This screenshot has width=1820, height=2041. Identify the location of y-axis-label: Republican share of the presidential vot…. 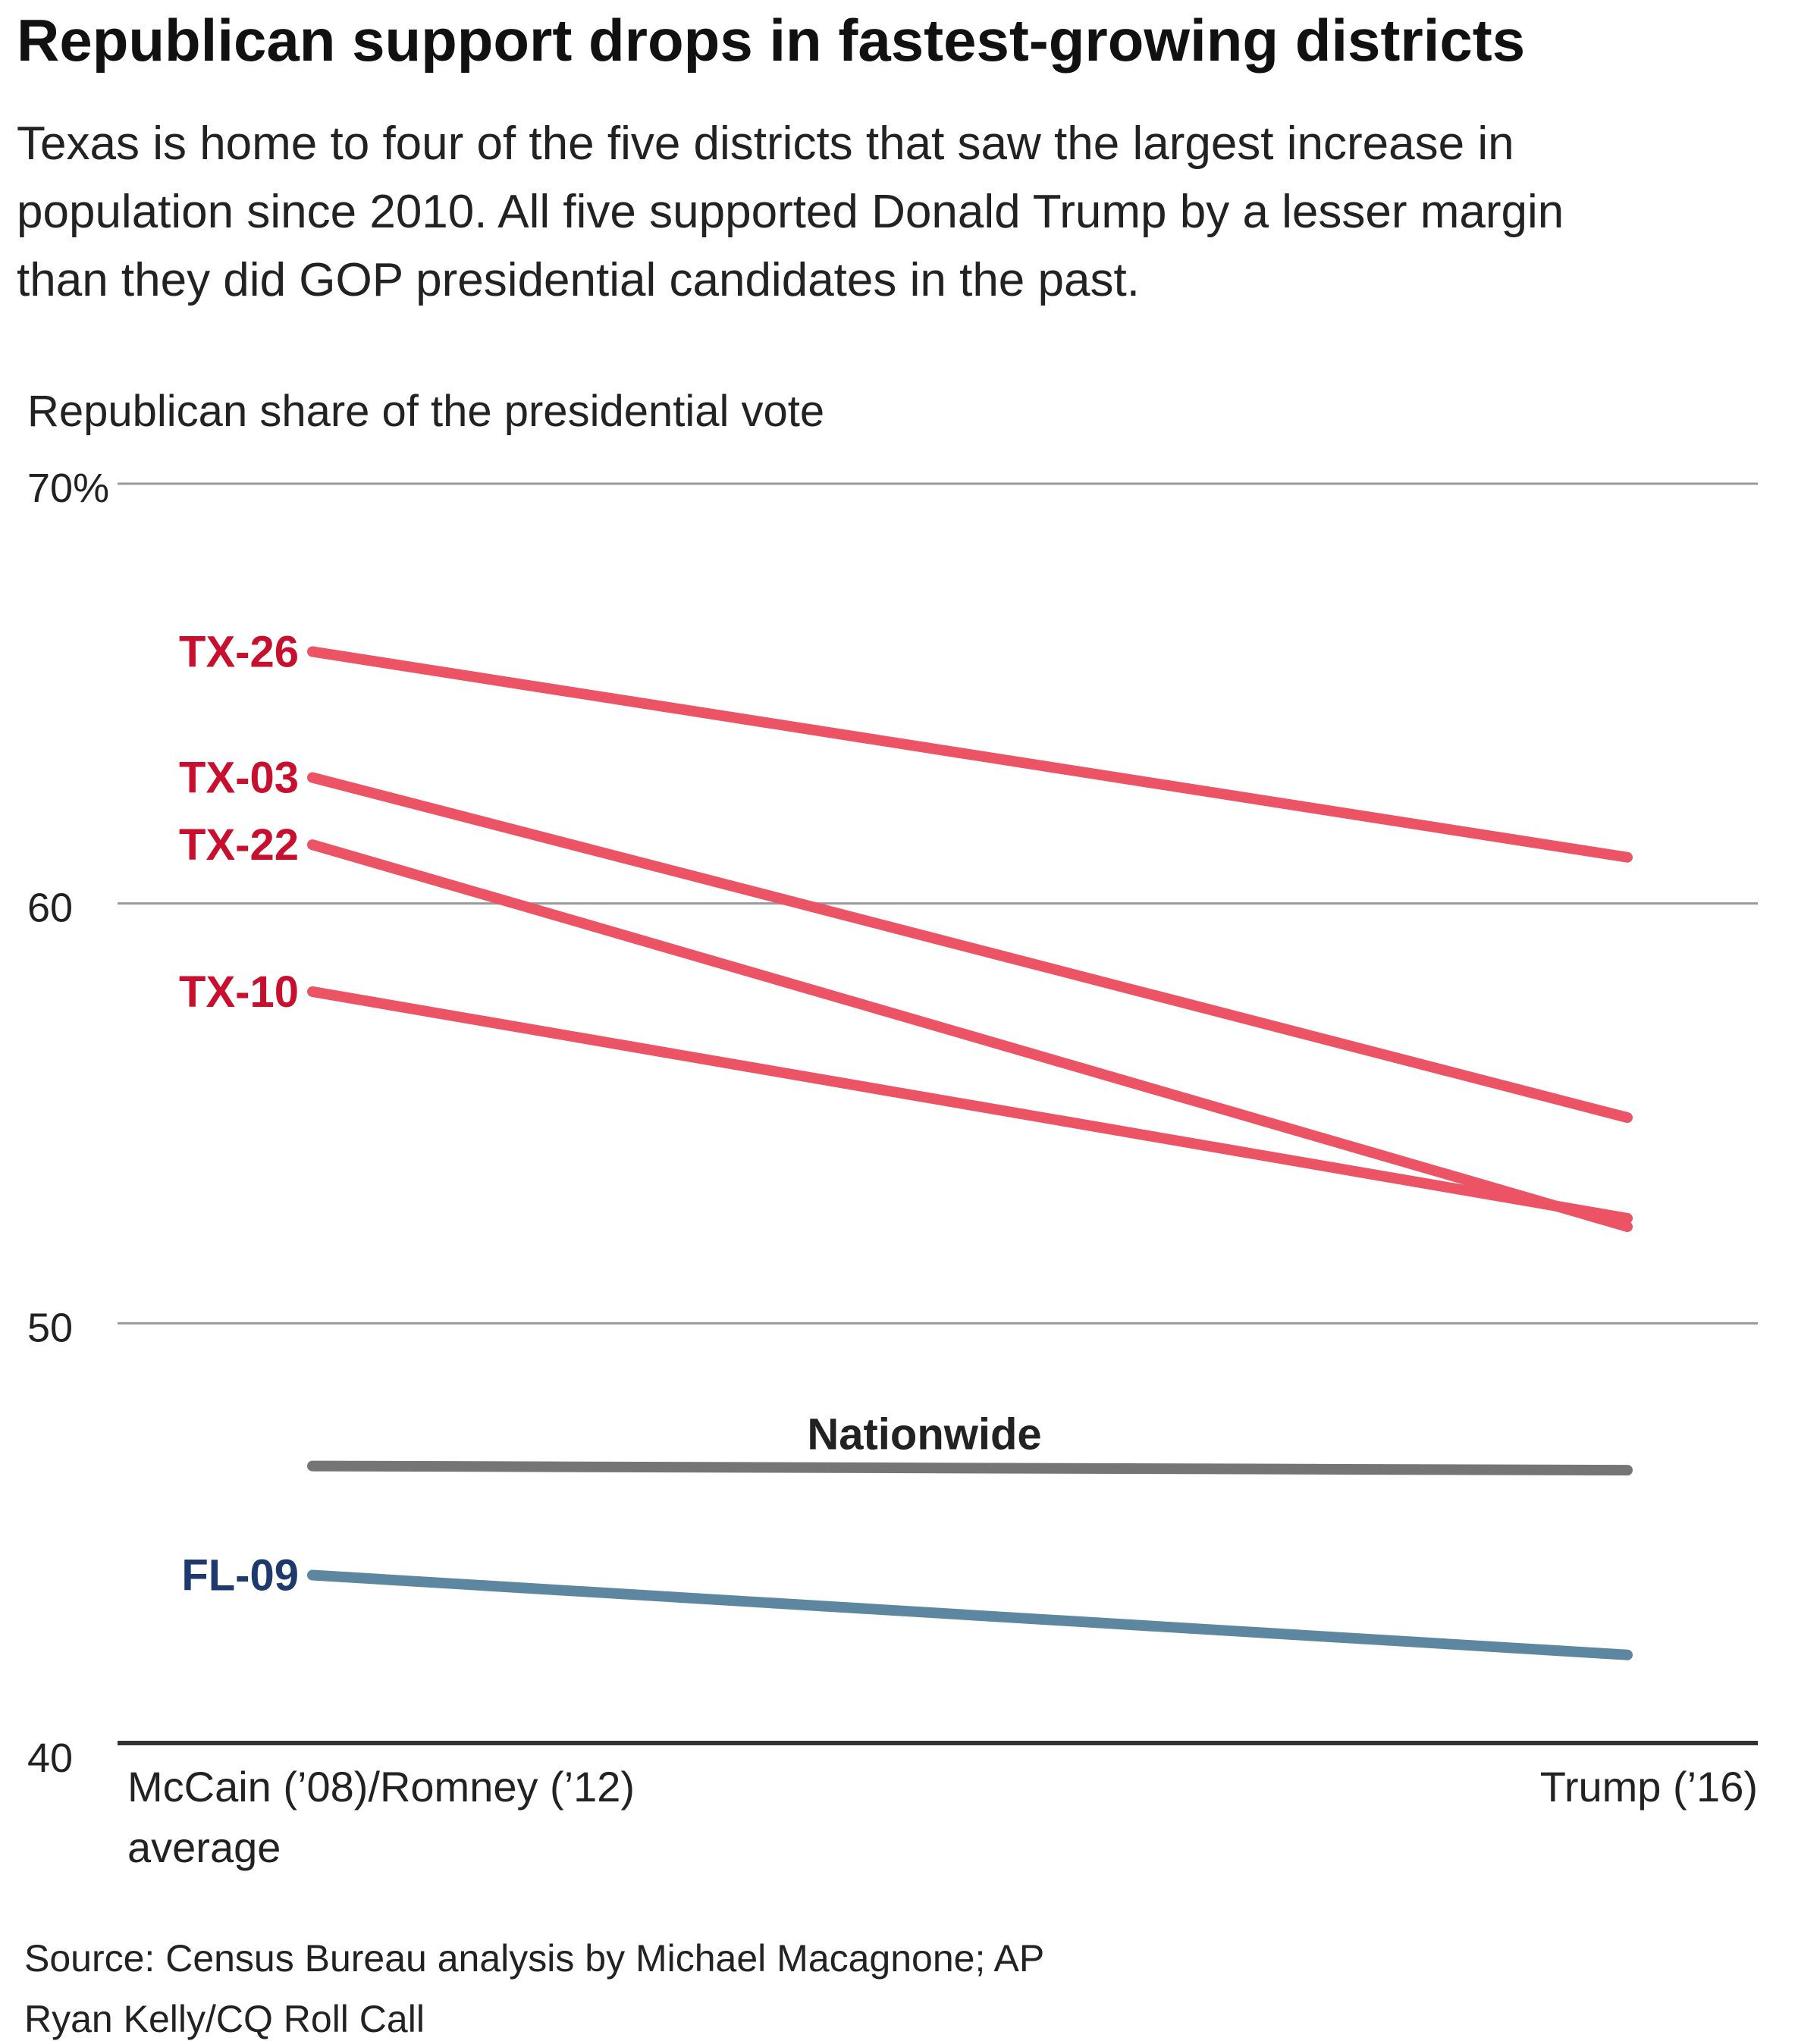
(425, 411).